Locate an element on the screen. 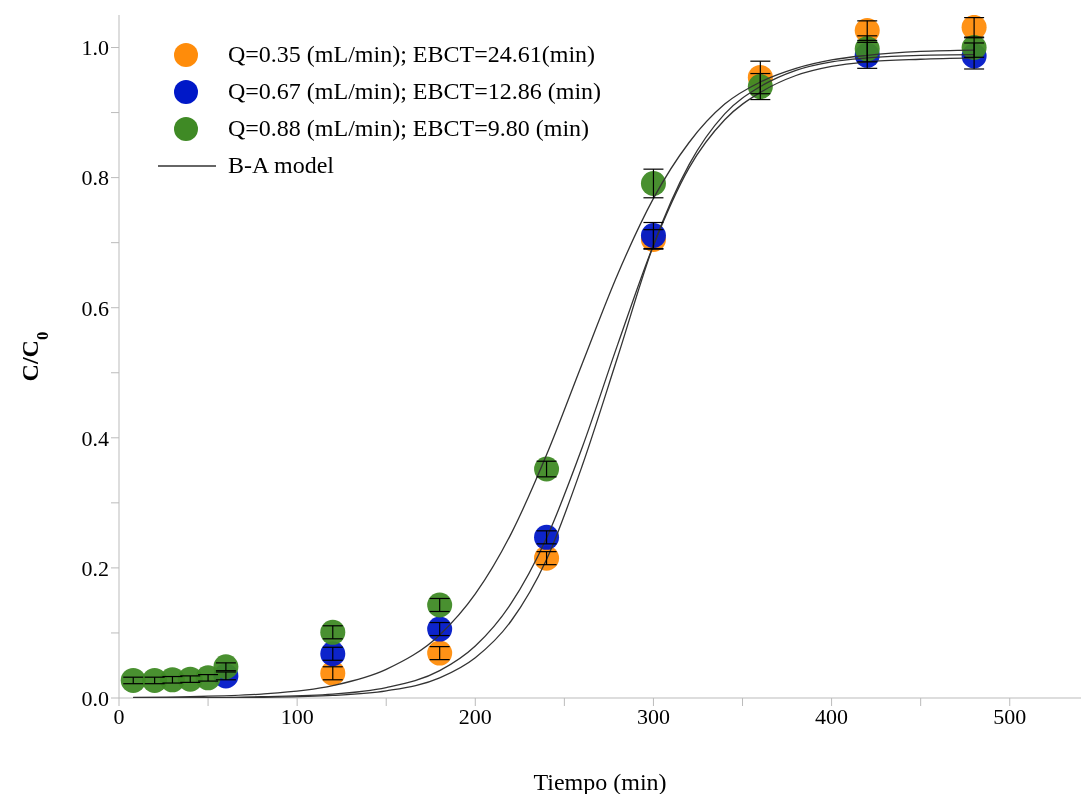  x-tick-label: 500 is located at coordinates (1010, 716).